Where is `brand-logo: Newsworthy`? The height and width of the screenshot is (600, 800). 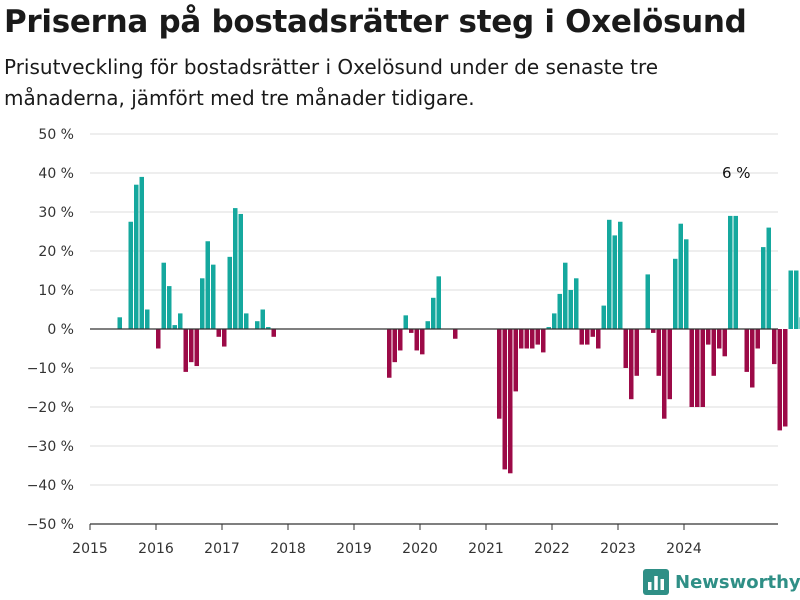
brand-logo: Newsworthy is located at coordinates (721, 582).